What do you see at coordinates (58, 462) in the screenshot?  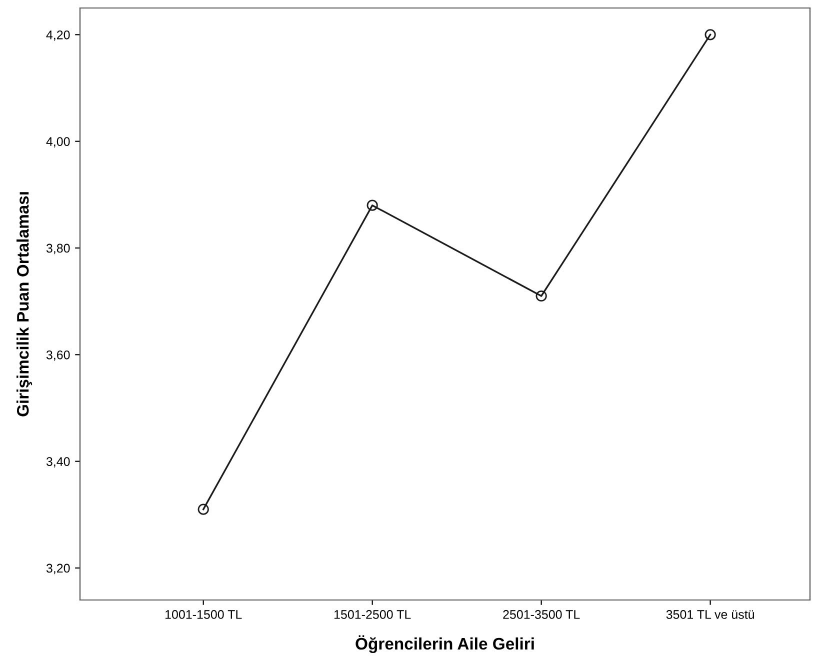 I see `y-tick-label: 3,40` at bounding box center [58, 462].